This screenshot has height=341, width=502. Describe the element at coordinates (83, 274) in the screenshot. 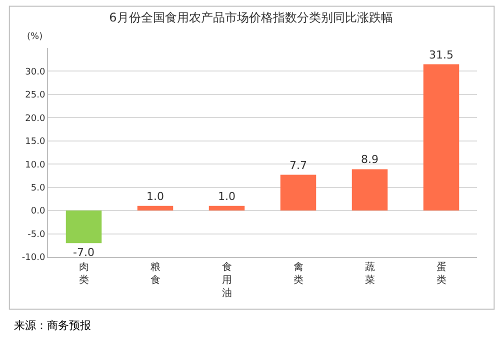

I see `x-tick-label: 肉类` at that location.